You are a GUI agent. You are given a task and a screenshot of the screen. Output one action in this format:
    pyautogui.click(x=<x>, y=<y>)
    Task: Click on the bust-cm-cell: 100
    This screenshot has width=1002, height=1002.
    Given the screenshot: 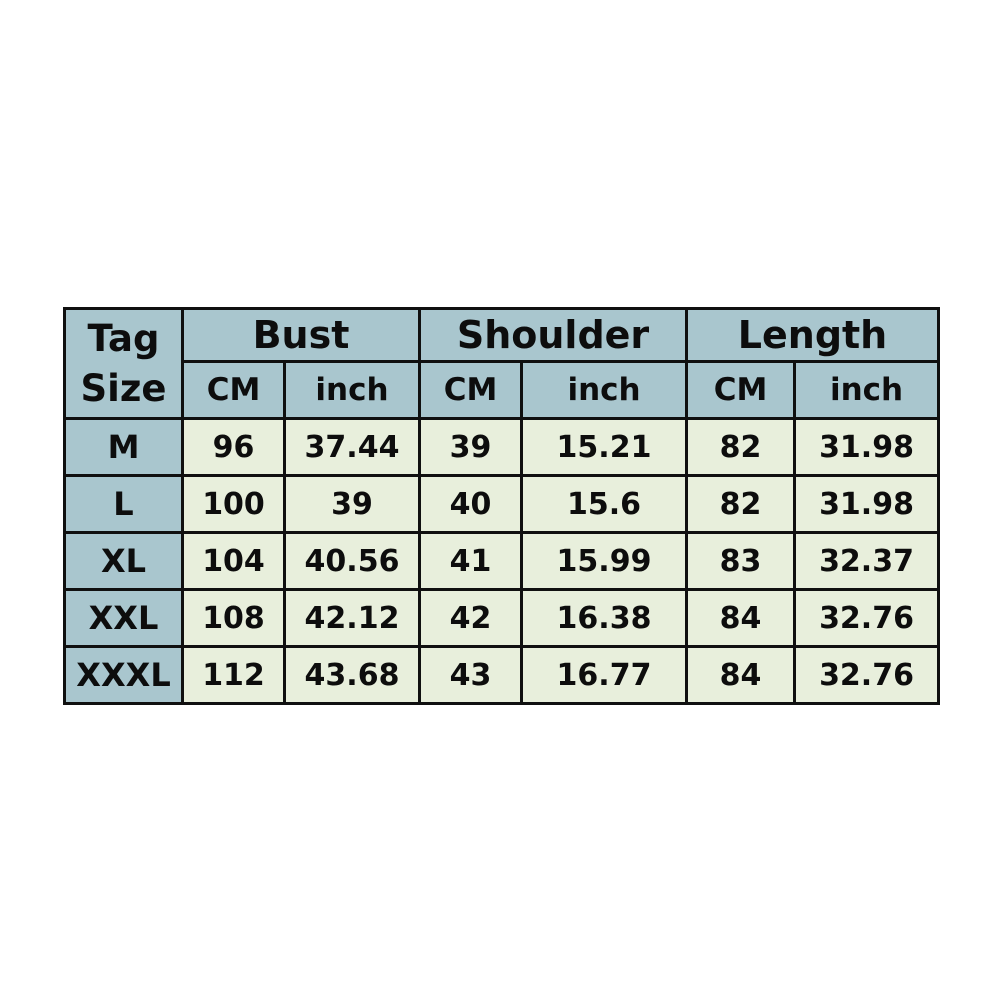 What is the action you would take?
    pyautogui.click(x=233, y=504)
    